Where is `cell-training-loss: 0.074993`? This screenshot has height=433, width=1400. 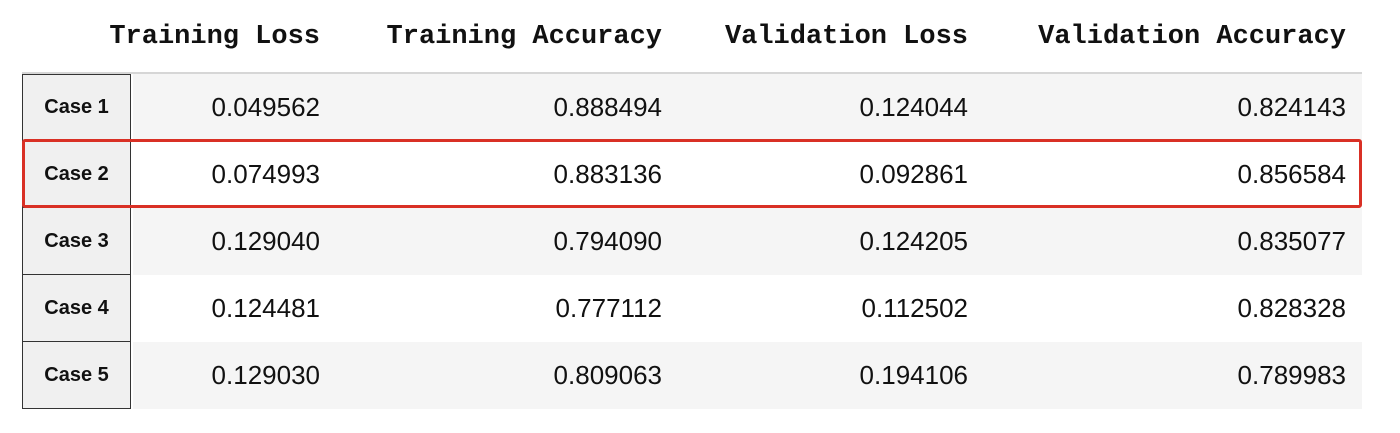 cell-training-loss: 0.074993 is located at coordinates (265, 174).